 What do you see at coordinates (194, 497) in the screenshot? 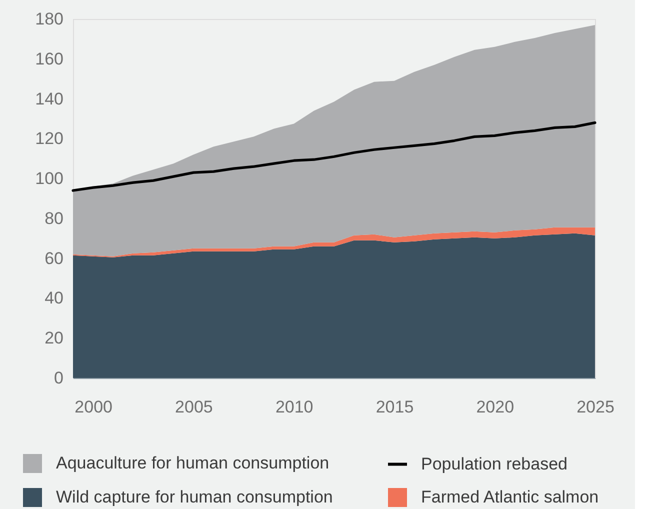
I see `legend-label: Wild capture for human consumption` at bounding box center [194, 497].